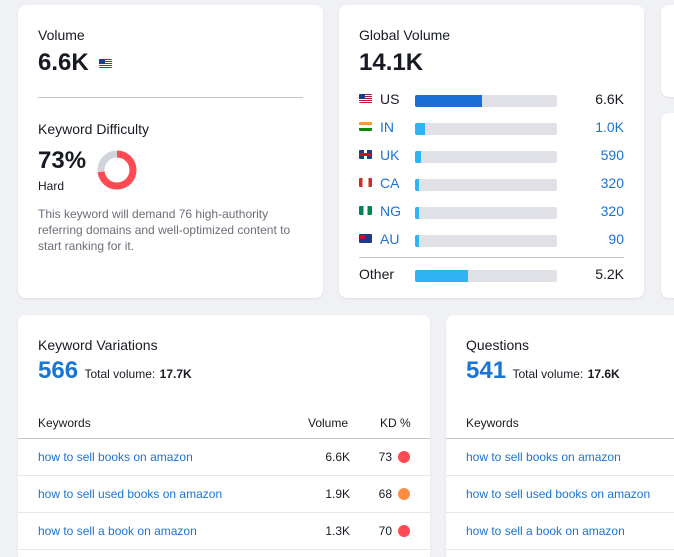 The width and height of the screenshot is (674, 557). What do you see at coordinates (441, 276) in the screenshot?
I see `other-bar-fill` at bounding box center [441, 276].